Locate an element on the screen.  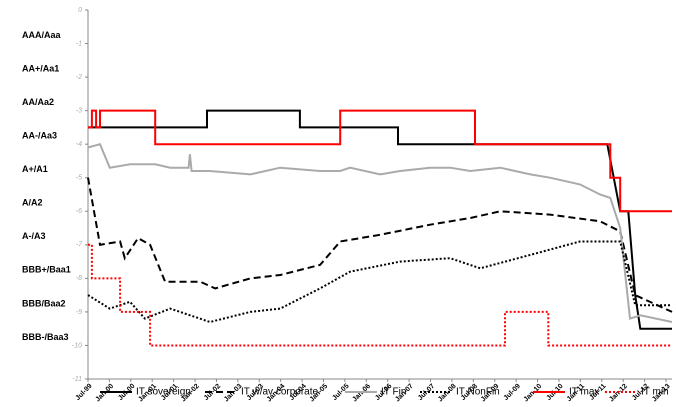
legend-label: IT min is located at coordinates (655, 392).